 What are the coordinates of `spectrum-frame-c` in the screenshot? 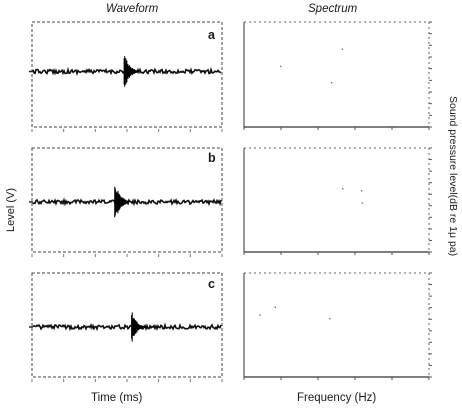 It's located at (336, 325).